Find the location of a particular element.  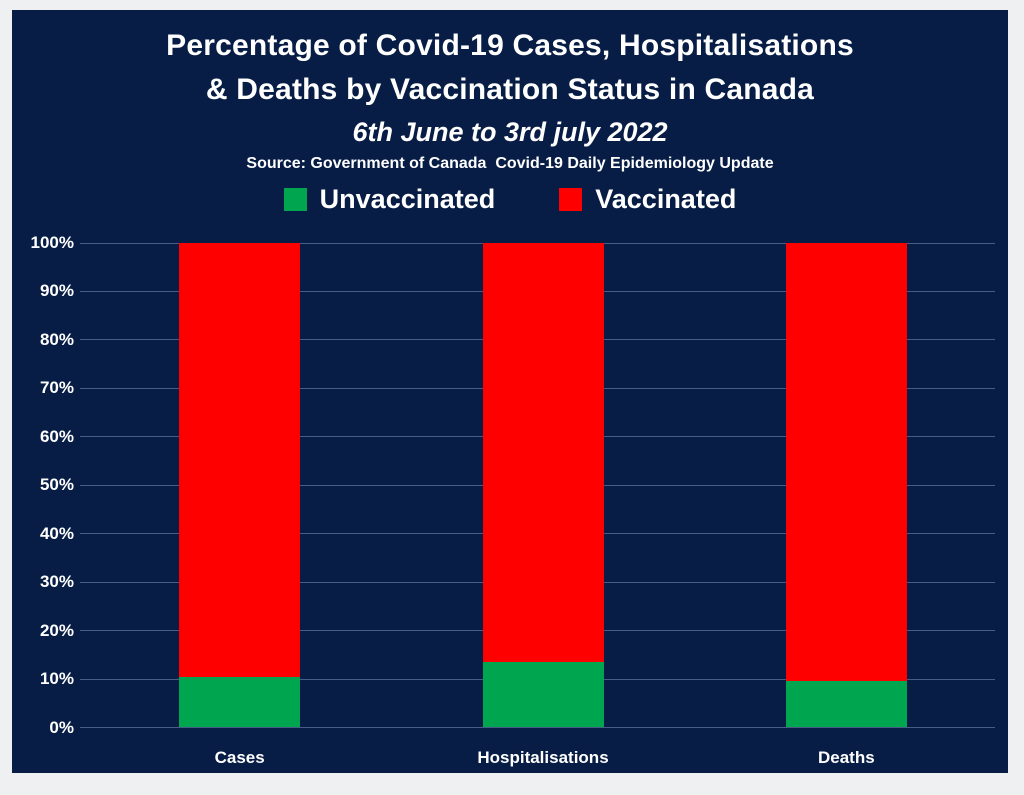

y-axis-tick-50%: 50% is located at coordinates (56, 485).